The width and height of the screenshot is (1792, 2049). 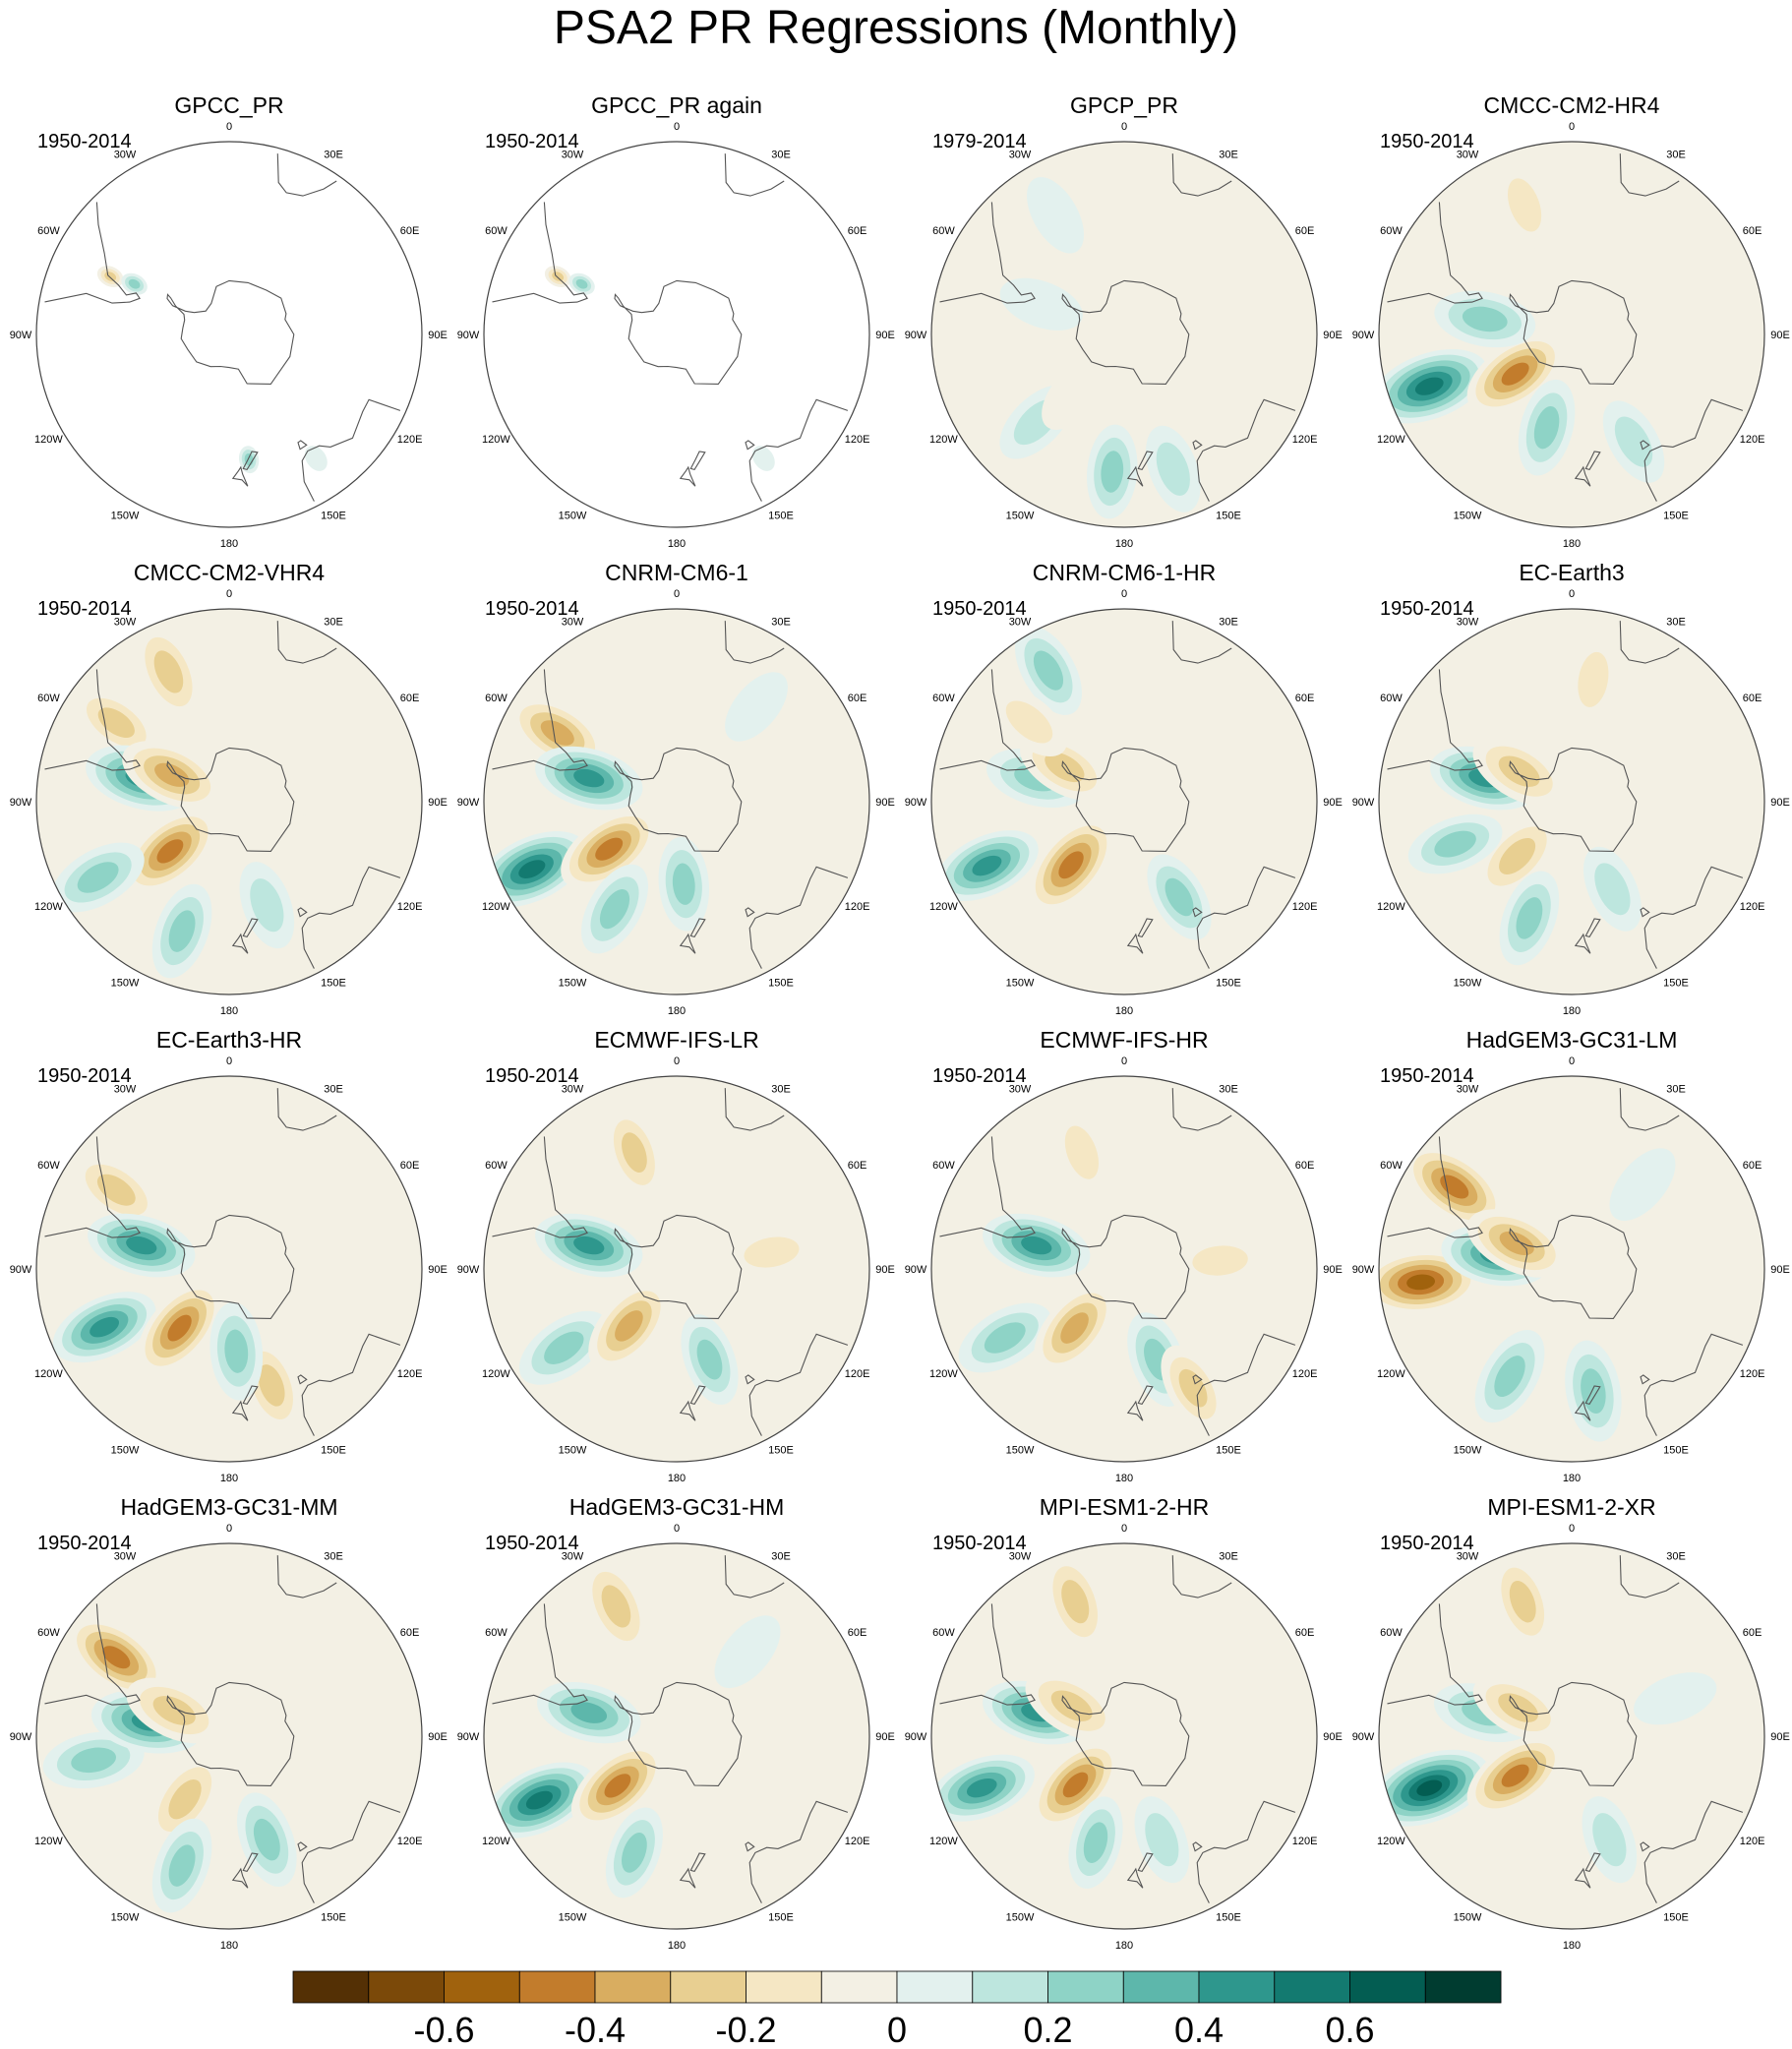 What do you see at coordinates (1571, 572) in the screenshot?
I see `panel-title: EC-Earth3` at bounding box center [1571, 572].